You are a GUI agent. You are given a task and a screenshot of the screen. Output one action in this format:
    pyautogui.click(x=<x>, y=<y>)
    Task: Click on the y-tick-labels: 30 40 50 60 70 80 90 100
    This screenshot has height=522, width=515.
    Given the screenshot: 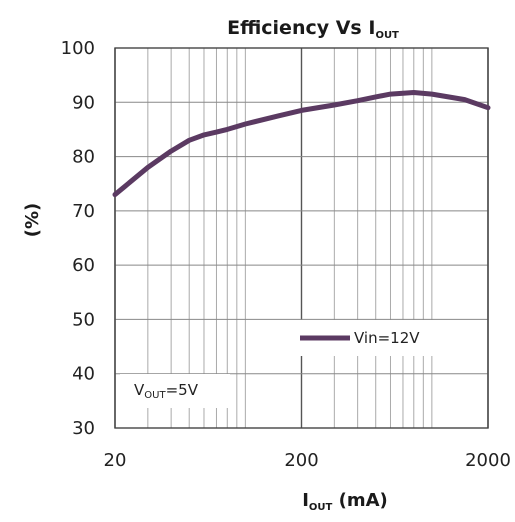 What is the action you would take?
    pyautogui.click(x=78, y=238)
    